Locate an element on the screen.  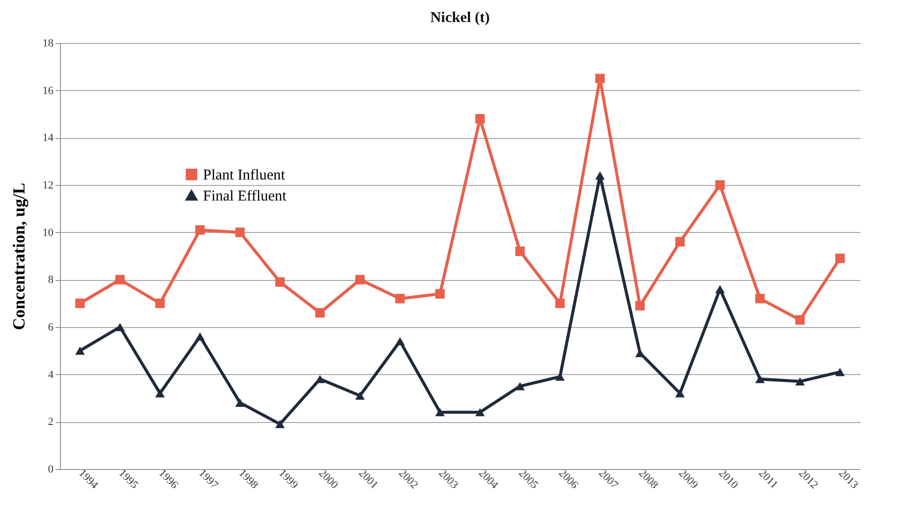
x-tick-label: 2003 is located at coordinates (448, 479).